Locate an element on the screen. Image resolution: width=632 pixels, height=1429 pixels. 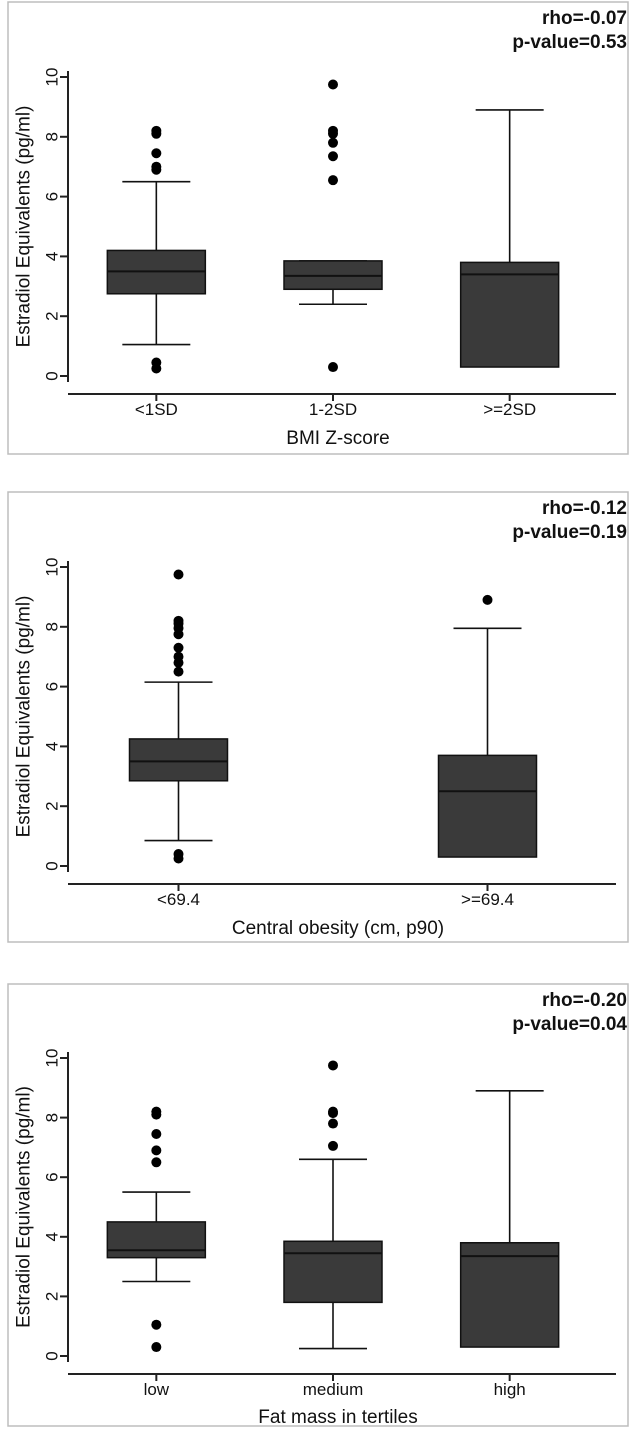
x-tick-label: >=2SD is located at coordinates (509, 409).